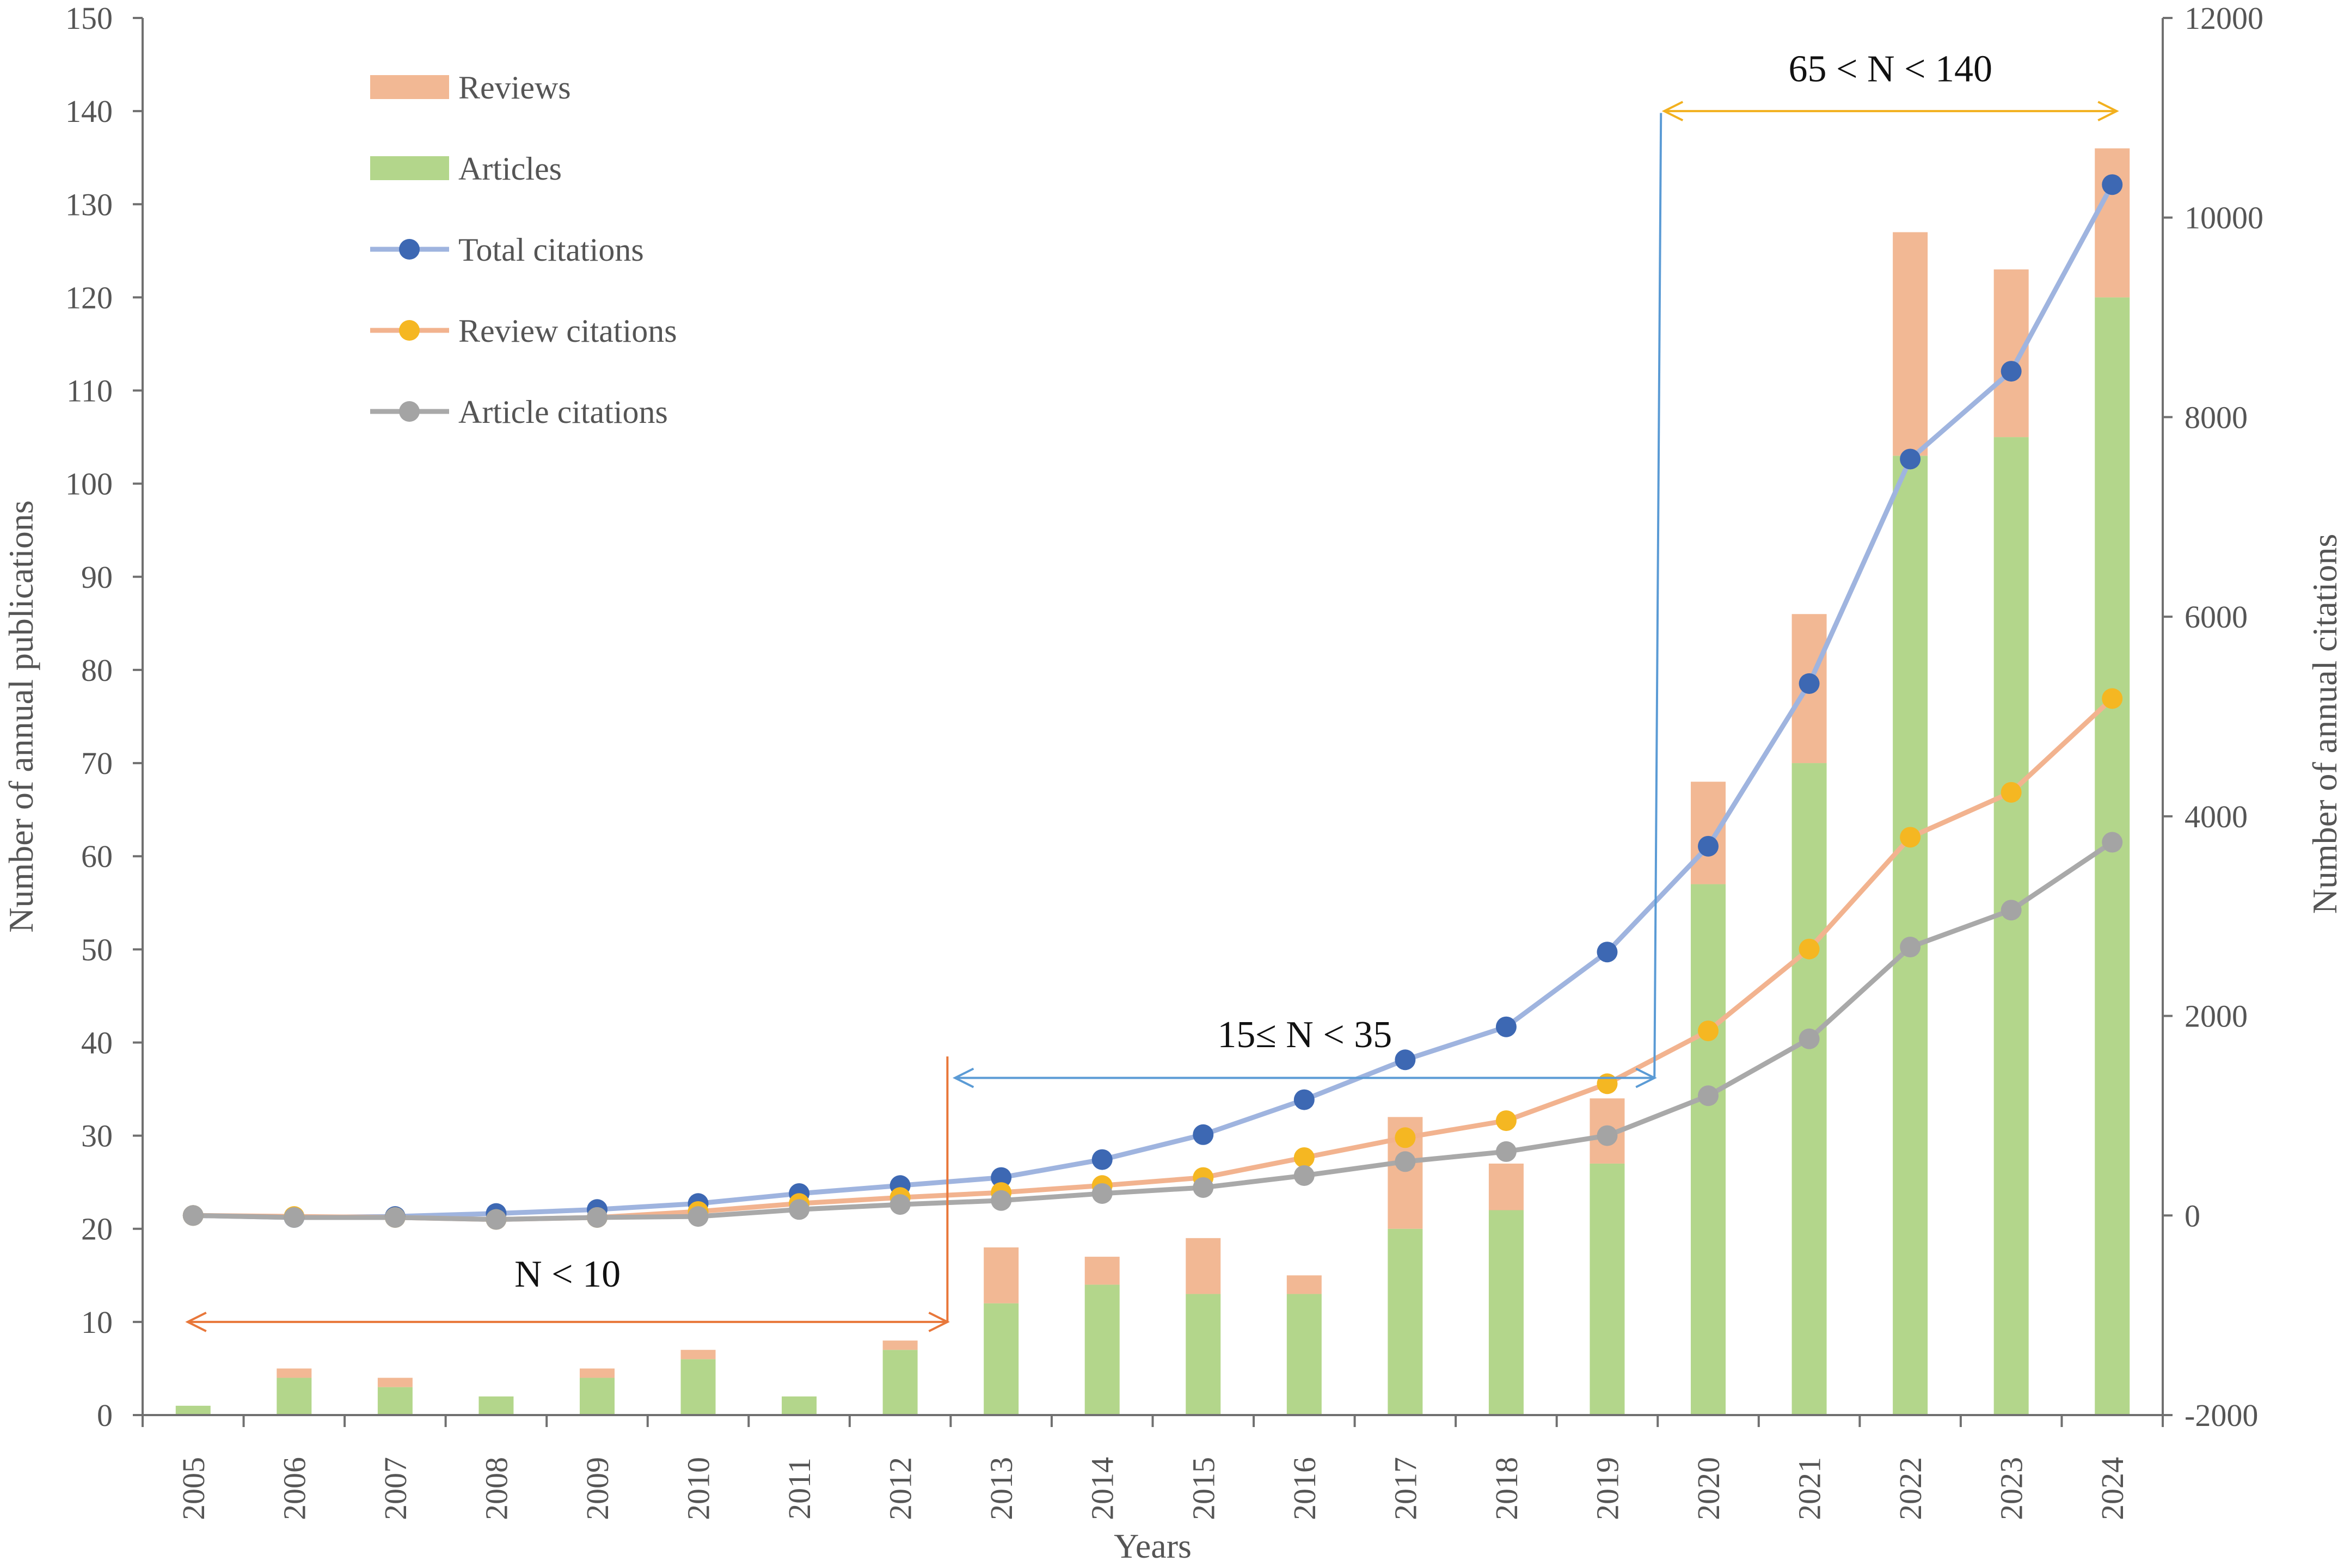 This screenshot has height=1568, width=2350. Describe the element at coordinates (1304, 1099) in the screenshot. I see `point-total-citations-2016` at that location.